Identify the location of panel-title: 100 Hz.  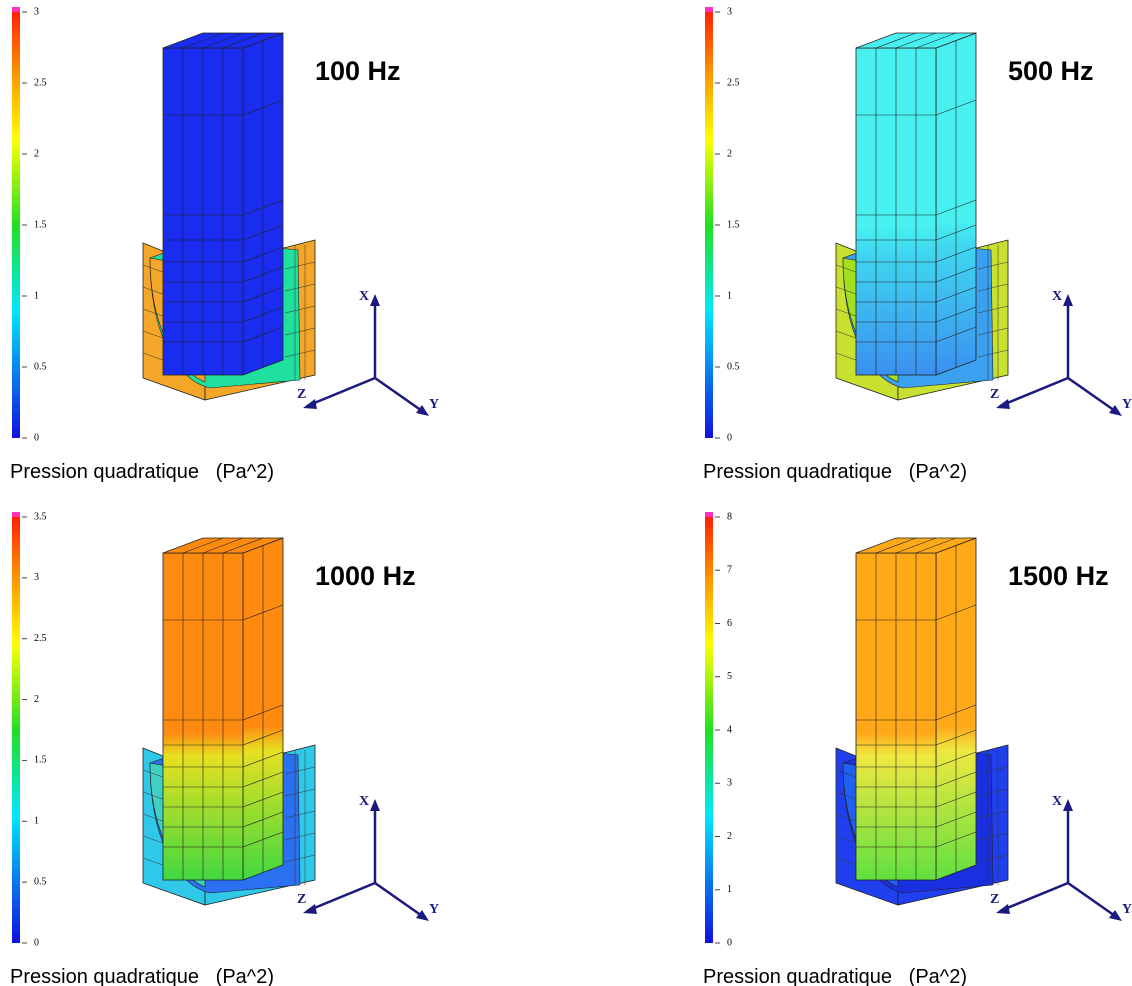
(358, 71).